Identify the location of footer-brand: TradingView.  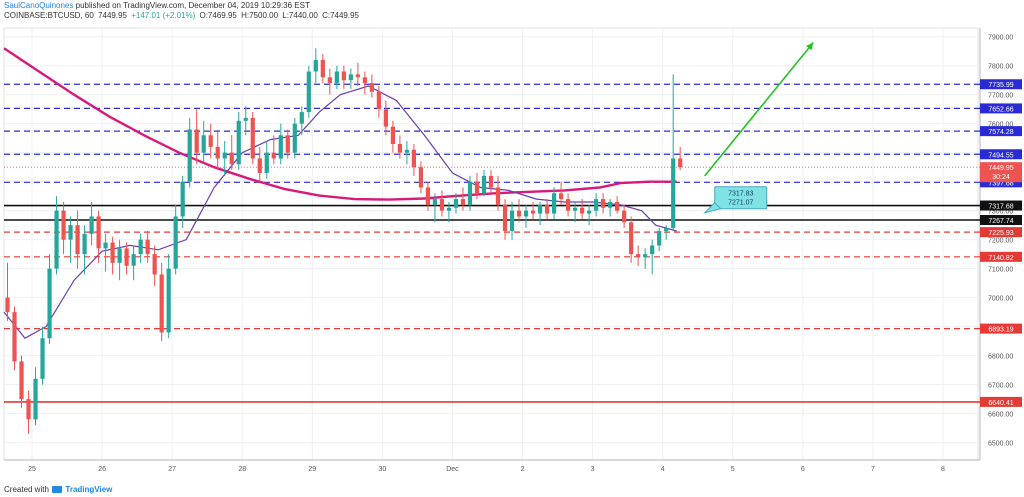
(89, 489).